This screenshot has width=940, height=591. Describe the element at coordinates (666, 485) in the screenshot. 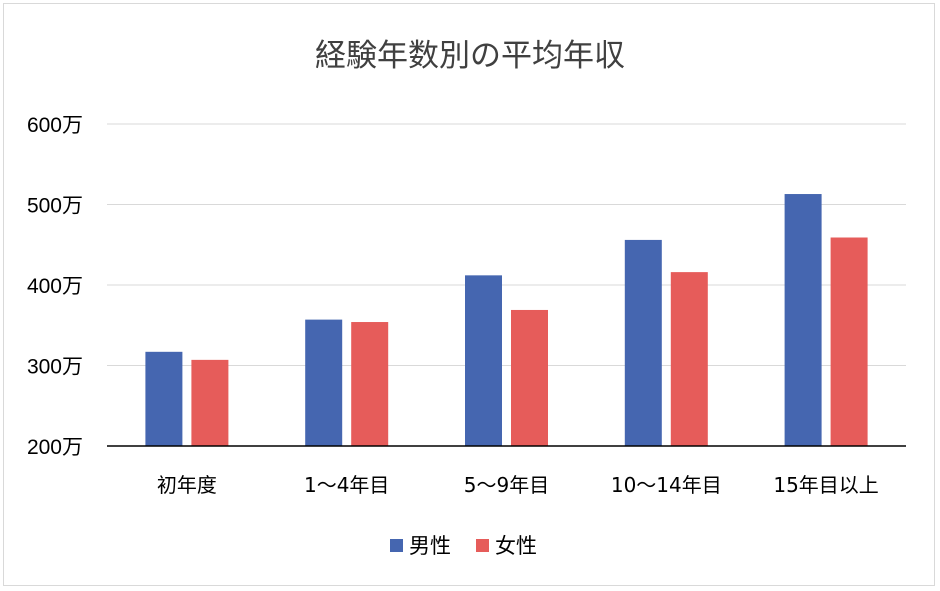

I see `x-category-label: 10〜14年目` at that location.